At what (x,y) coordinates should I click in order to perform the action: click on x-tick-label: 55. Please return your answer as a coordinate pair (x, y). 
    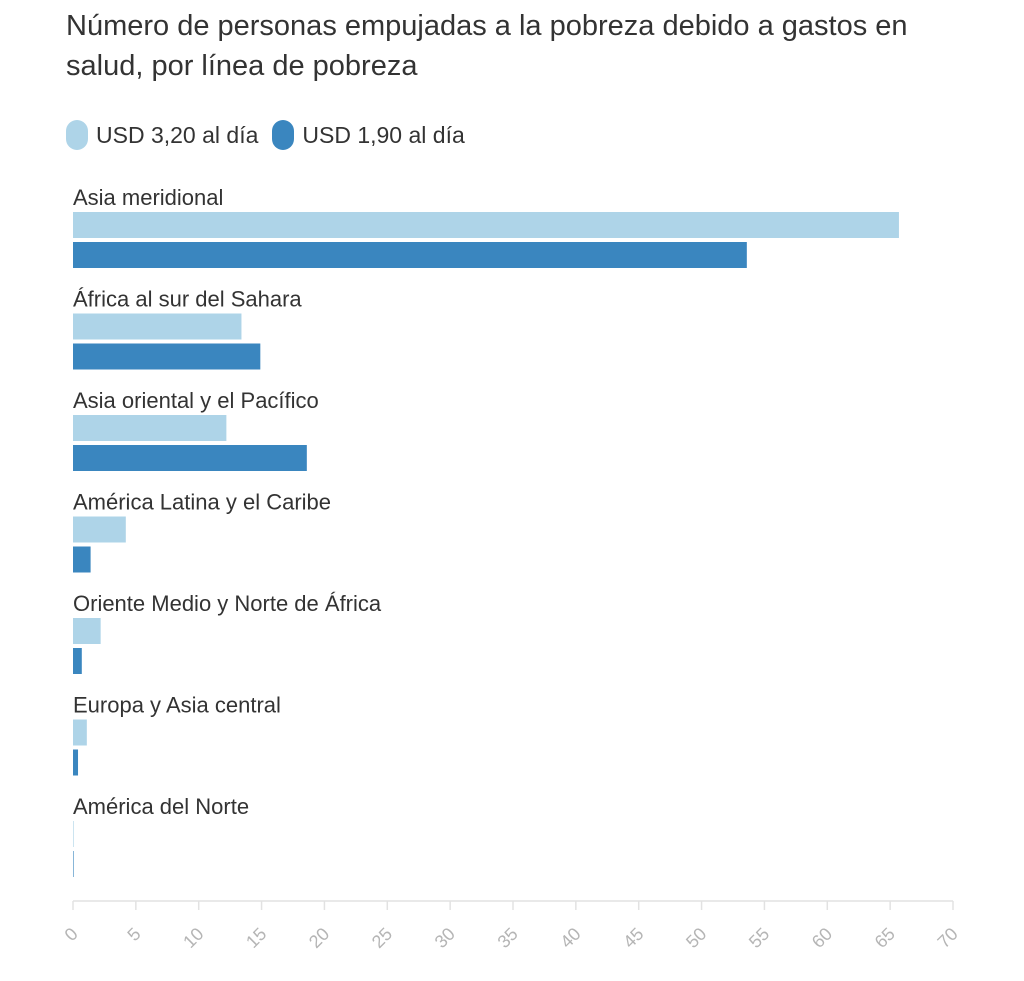
    Looking at the image, I should click on (759, 938).